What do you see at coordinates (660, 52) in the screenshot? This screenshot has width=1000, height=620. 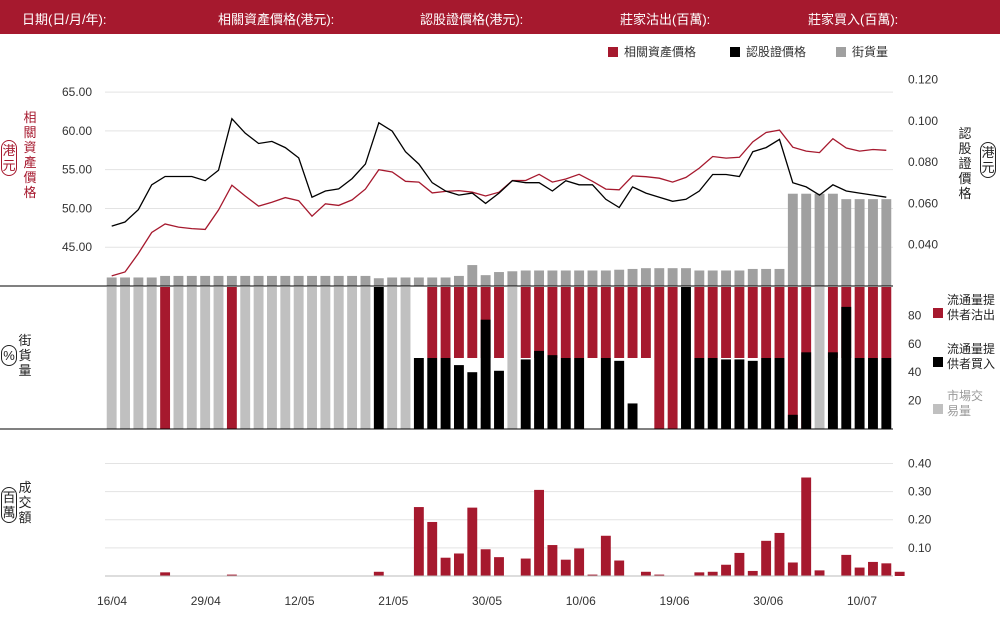 I see `legend-underlying-label: 相關資產價格` at bounding box center [660, 52].